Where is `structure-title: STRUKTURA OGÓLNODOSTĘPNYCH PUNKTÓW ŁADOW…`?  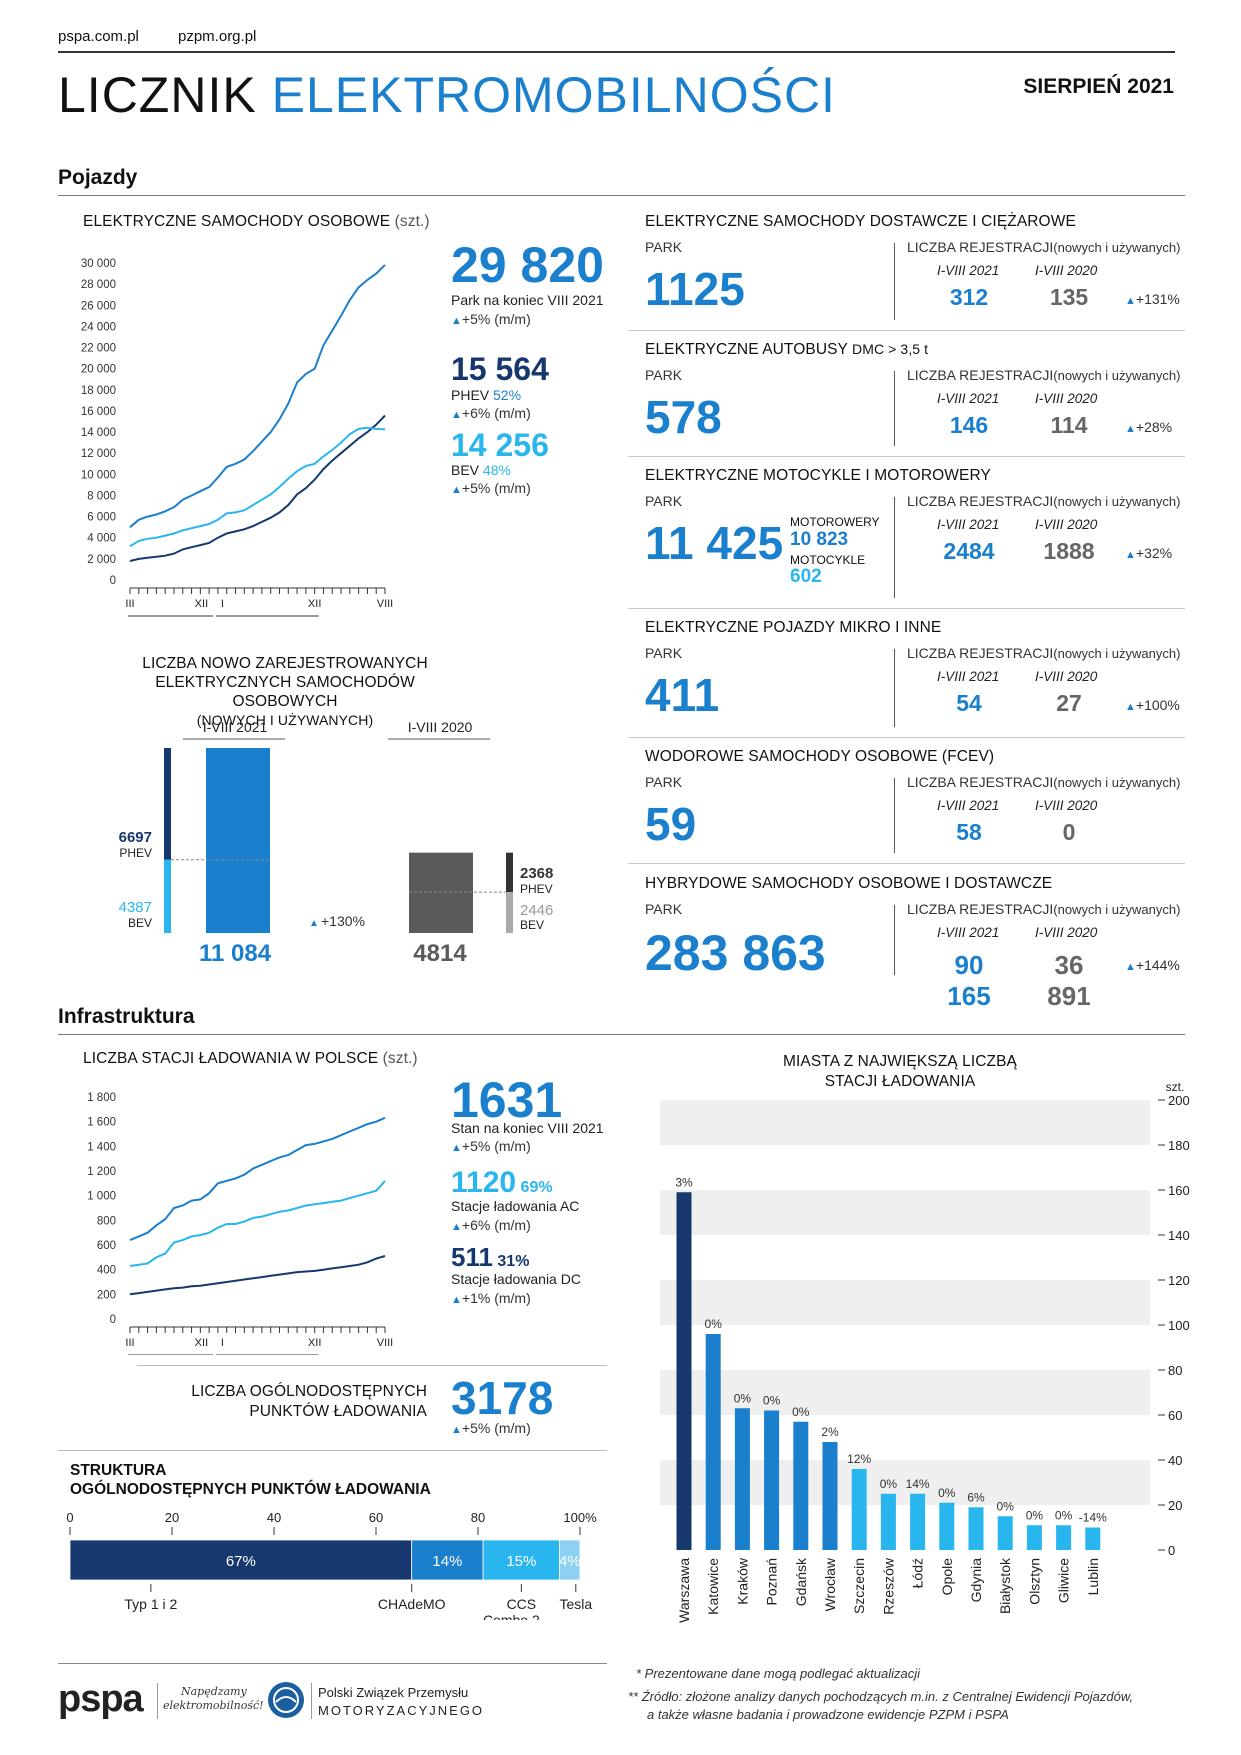
structure-title: STRUKTURA OGÓLNODOSTĘPNYCH PUNKTÓW ŁADOW… is located at coordinates (250, 1480).